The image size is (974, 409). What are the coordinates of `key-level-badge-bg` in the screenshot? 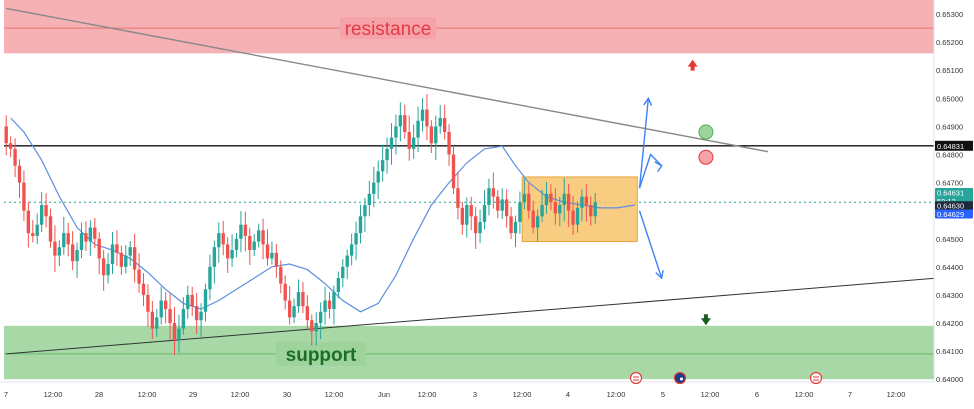 It's located at (954, 145).